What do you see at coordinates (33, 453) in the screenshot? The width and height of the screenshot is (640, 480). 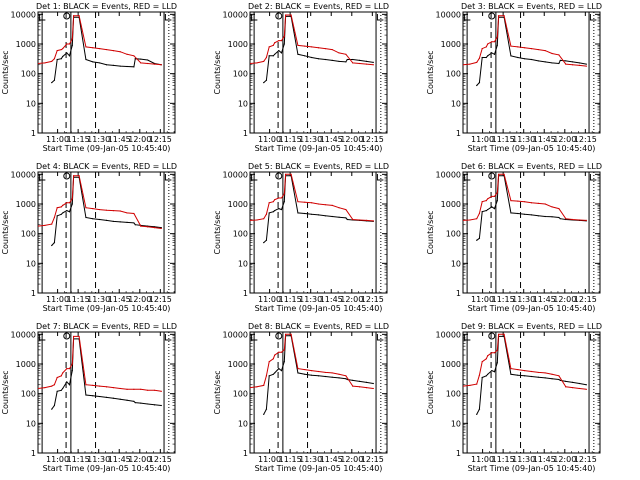 I see `y-tick-label: 1` at bounding box center [33, 453].